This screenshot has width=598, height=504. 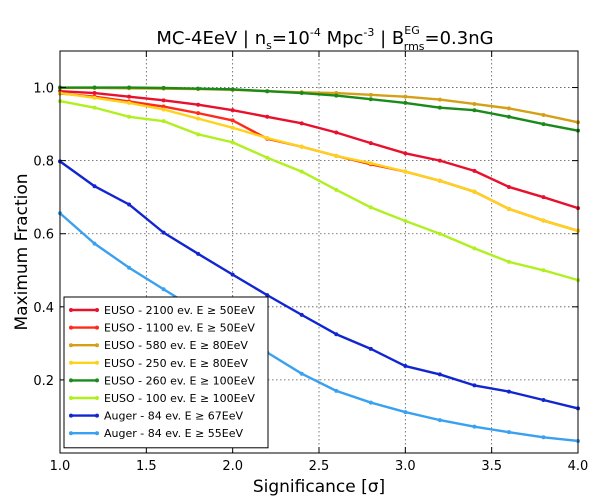 What do you see at coordinates (414, 46) in the screenshot?
I see `title-b-sub: rms` at bounding box center [414, 46].